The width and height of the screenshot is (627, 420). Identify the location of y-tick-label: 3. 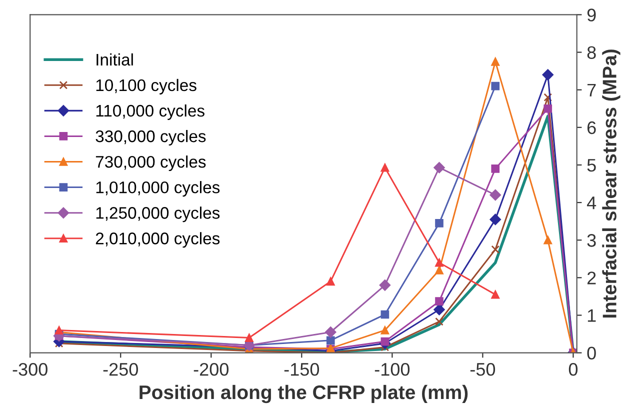
(591, 240).